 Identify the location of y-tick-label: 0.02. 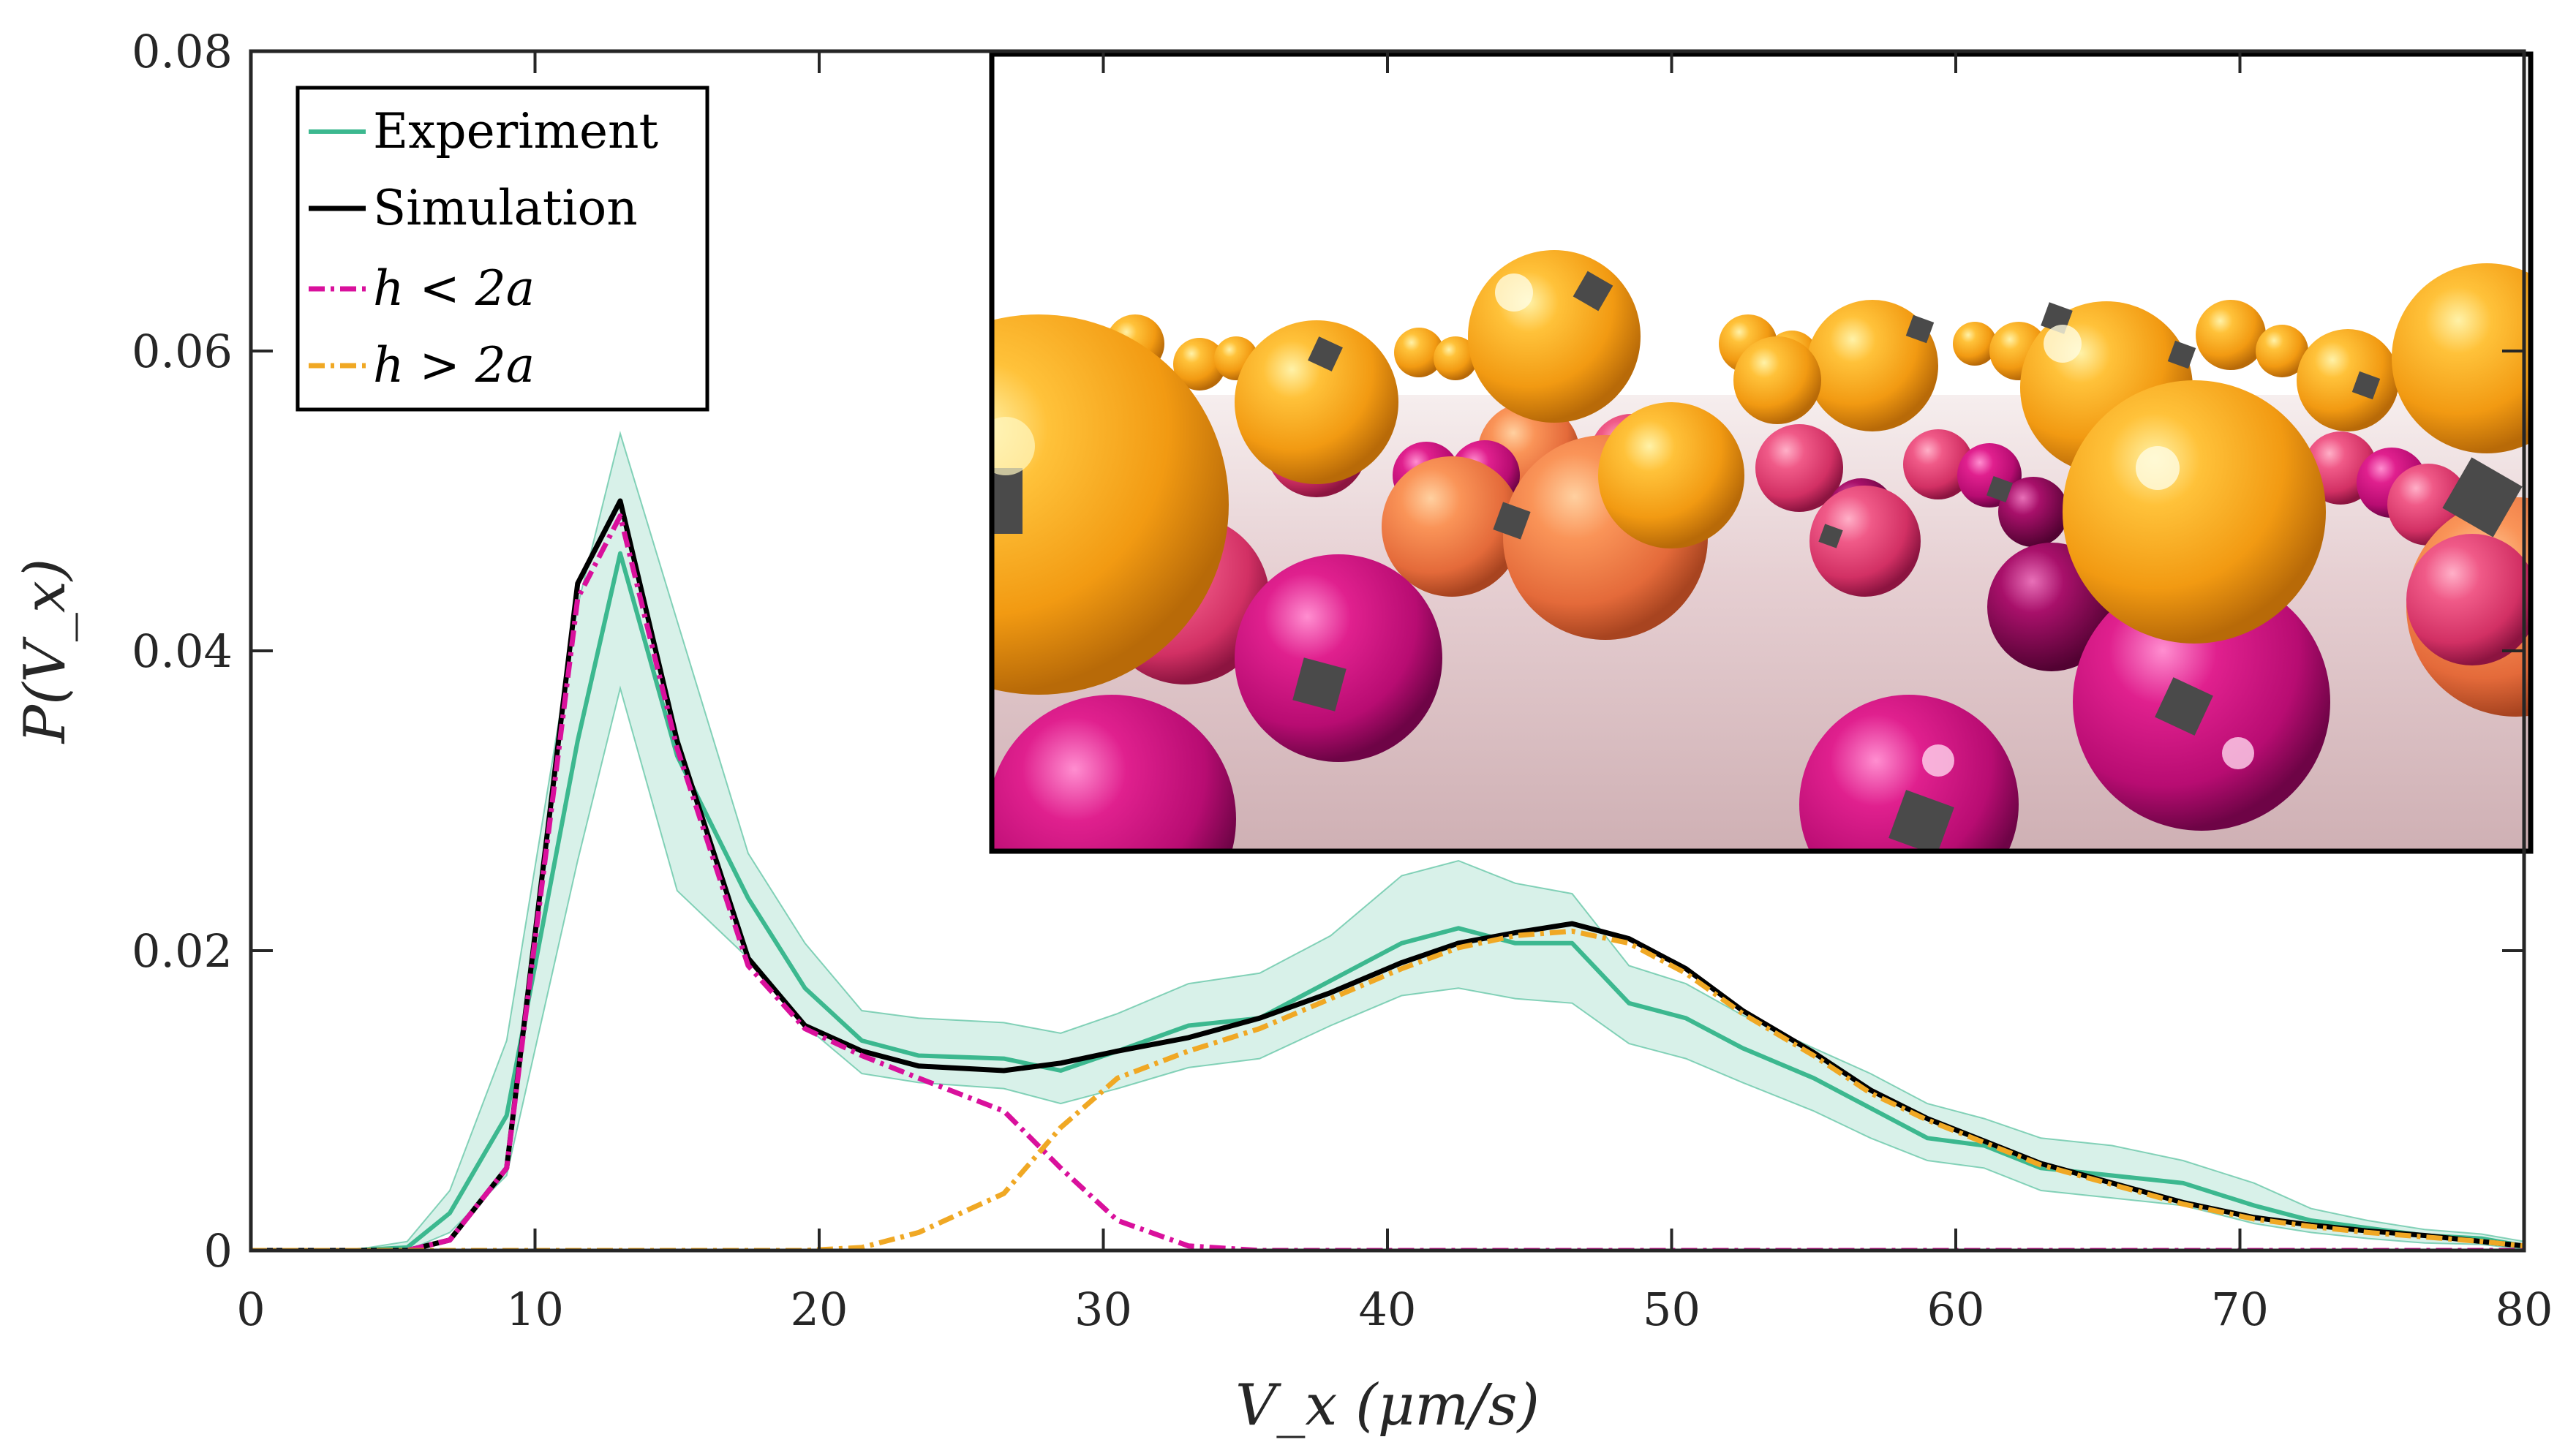
(182, 951).